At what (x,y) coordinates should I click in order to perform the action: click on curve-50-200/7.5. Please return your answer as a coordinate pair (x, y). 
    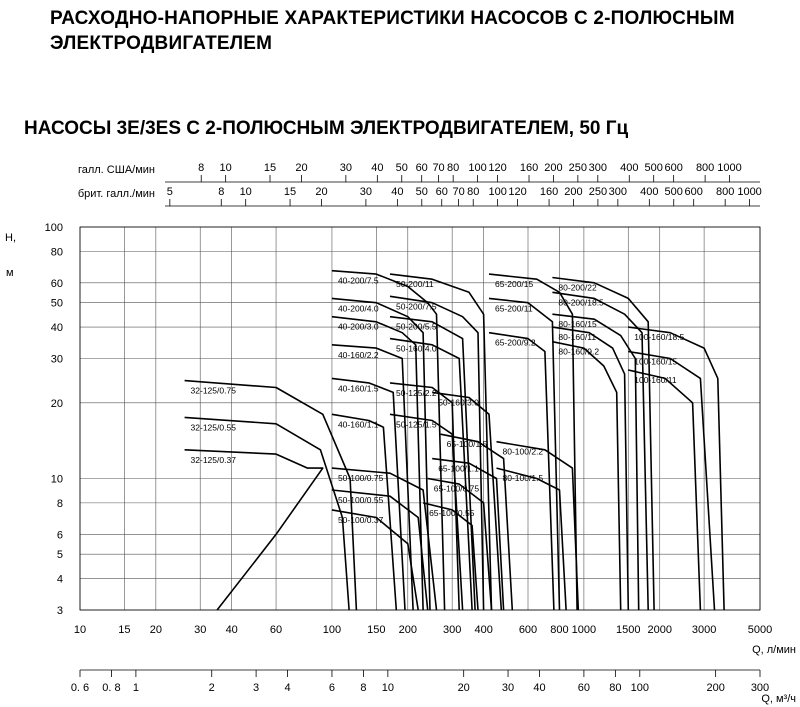
    Looking at the image, I should click on (437, 453).